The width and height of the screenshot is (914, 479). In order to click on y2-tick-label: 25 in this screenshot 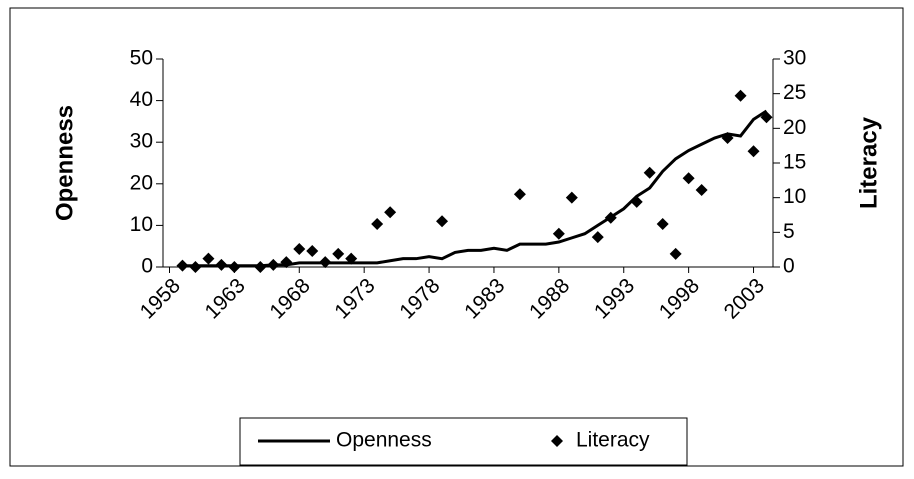, I will do `click(794, 92)`.